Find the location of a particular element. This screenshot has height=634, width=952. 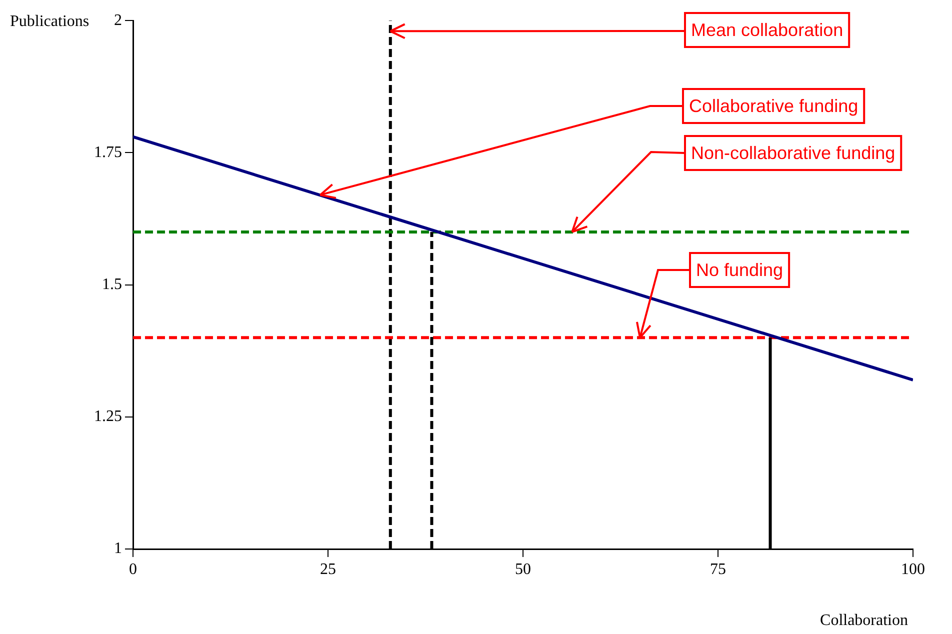

x-tick-label: 50 is located at coordinates (523, 569).